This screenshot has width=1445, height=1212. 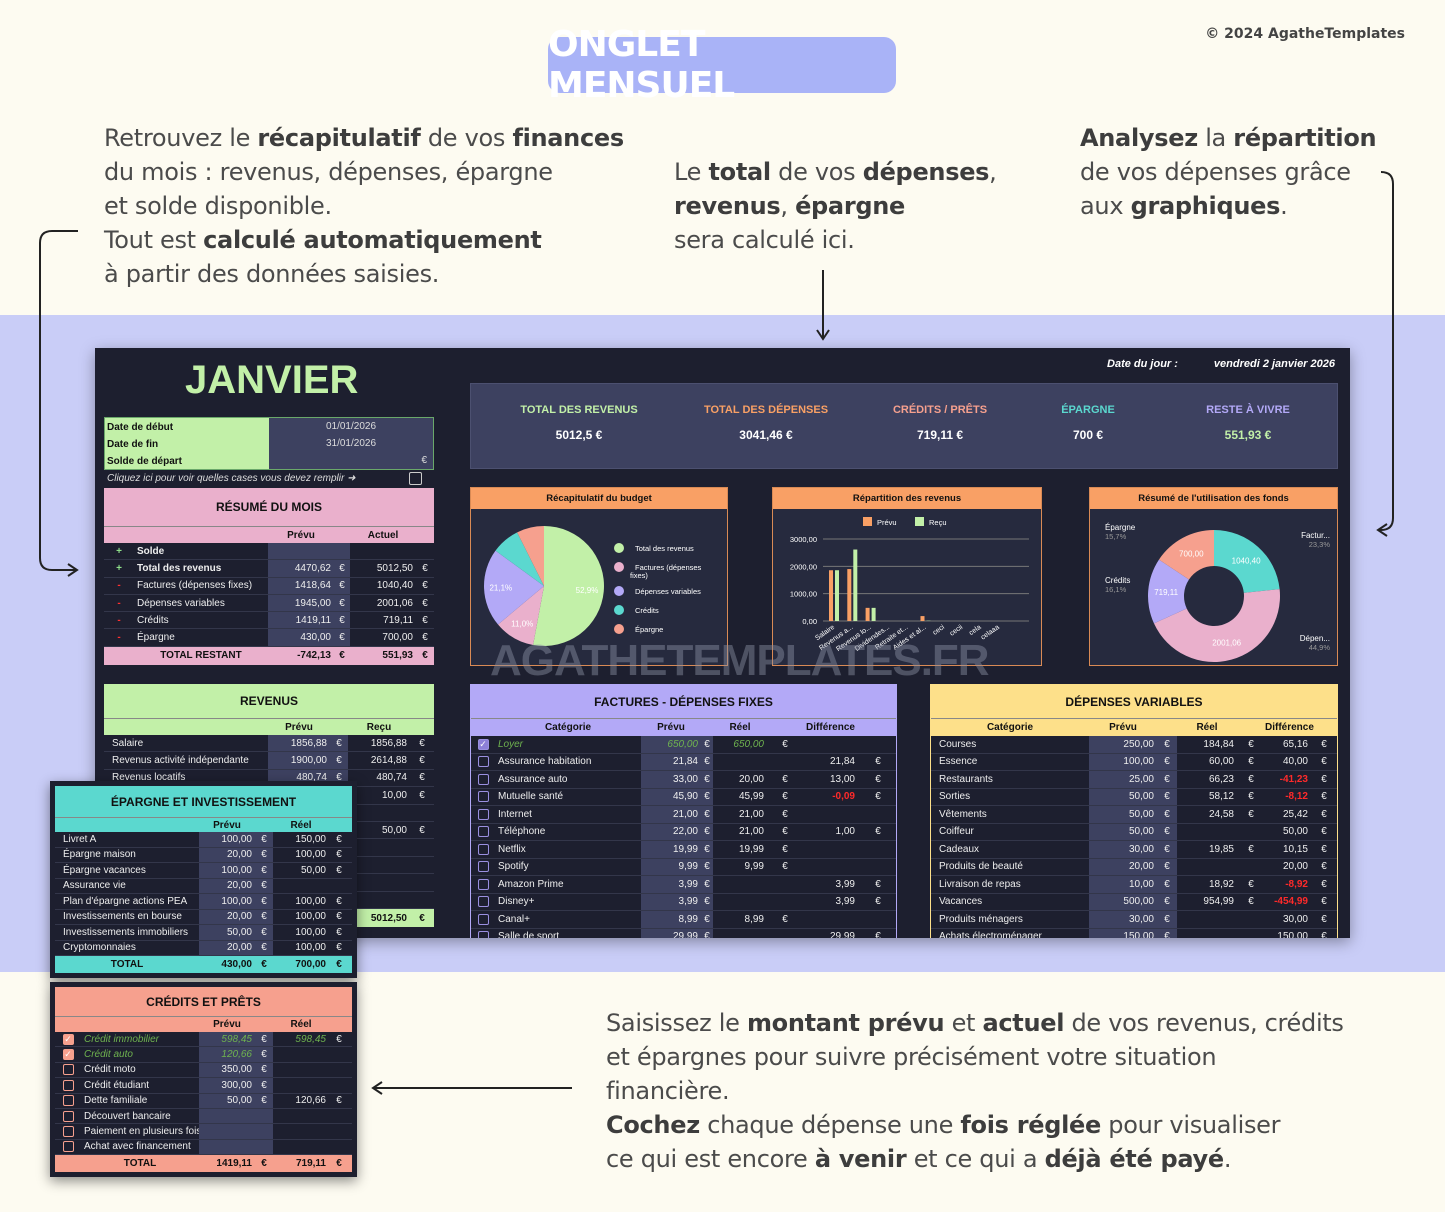 I want to click on row-label: Spotify, so click(x=513, y=867).